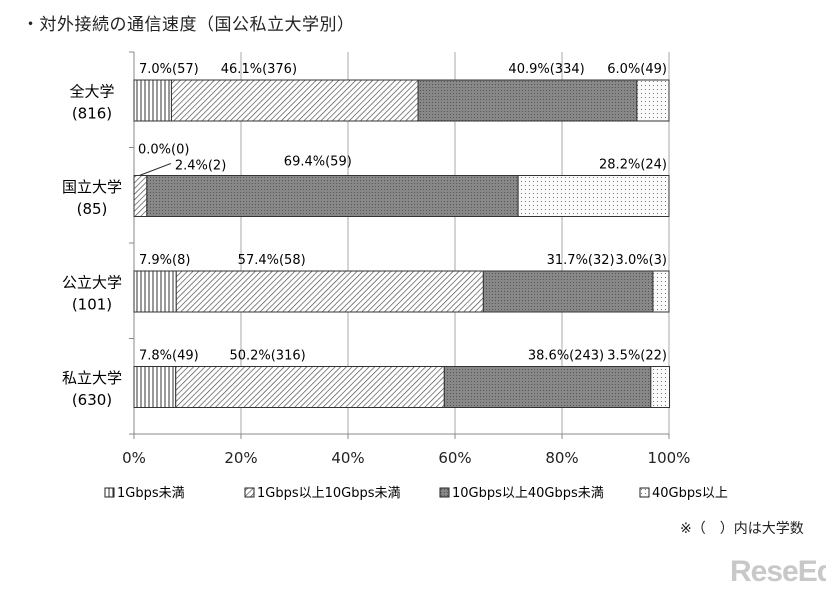 This screenshot has width=826, height=591. I want to click on category-count: (816), so click(92, 114).